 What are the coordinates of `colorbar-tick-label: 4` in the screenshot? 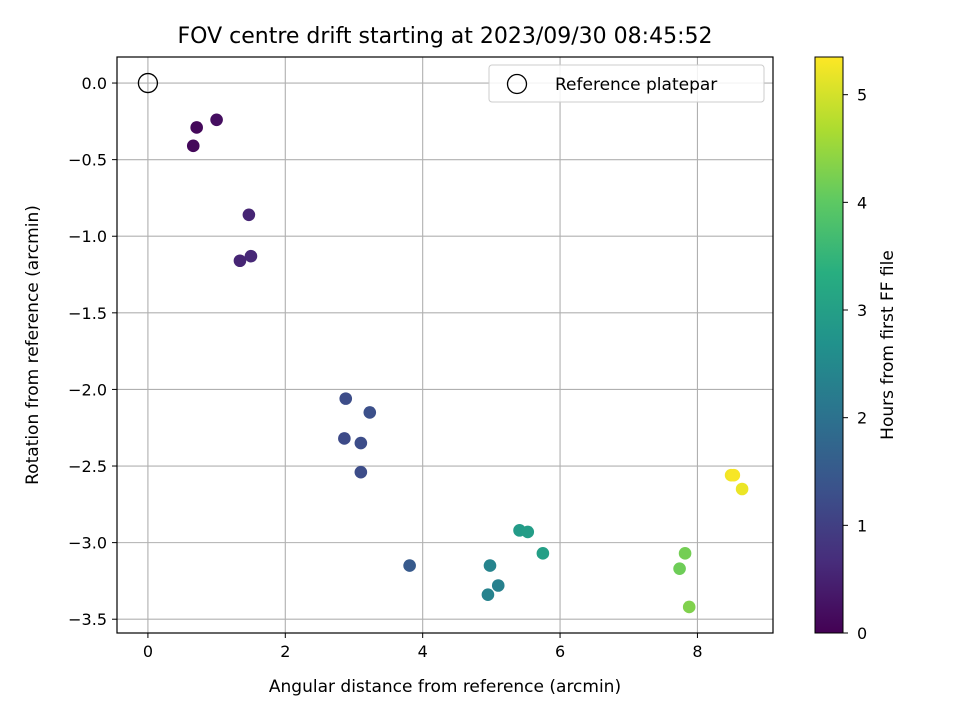 It's located at (862, 202).